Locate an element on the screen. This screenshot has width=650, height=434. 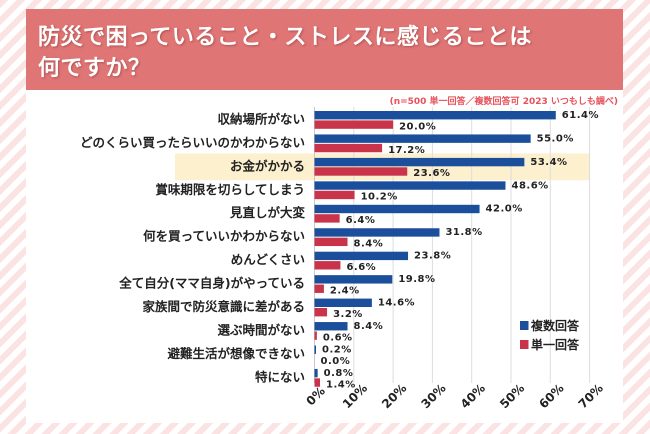
x-tick-label: 0% is located at coordinates (316, 396).